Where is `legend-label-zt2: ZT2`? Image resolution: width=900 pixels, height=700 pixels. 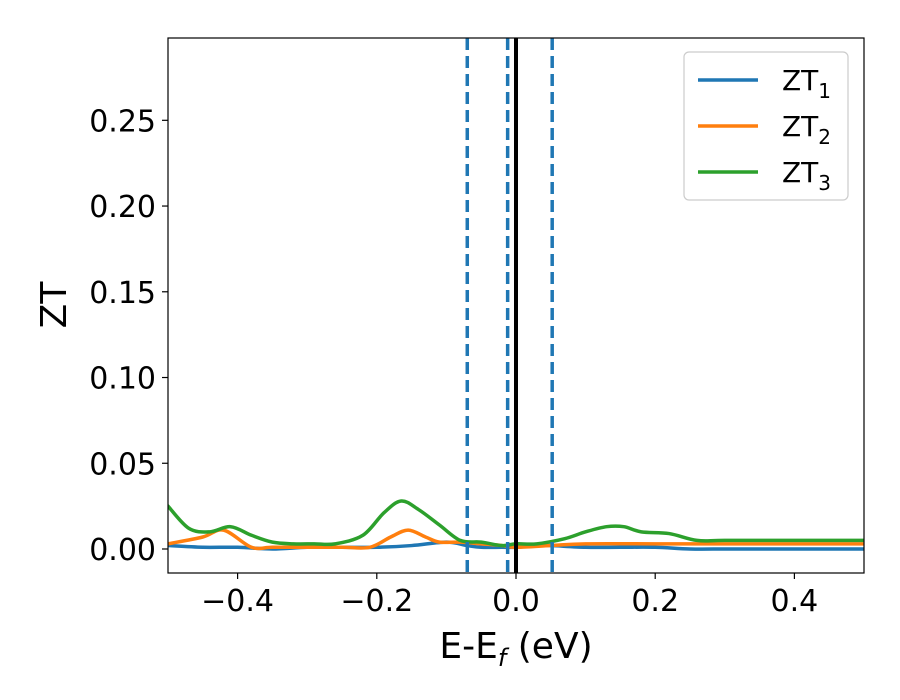
legend-label-zt2: ZT2 is located at coordinates (806, 129).